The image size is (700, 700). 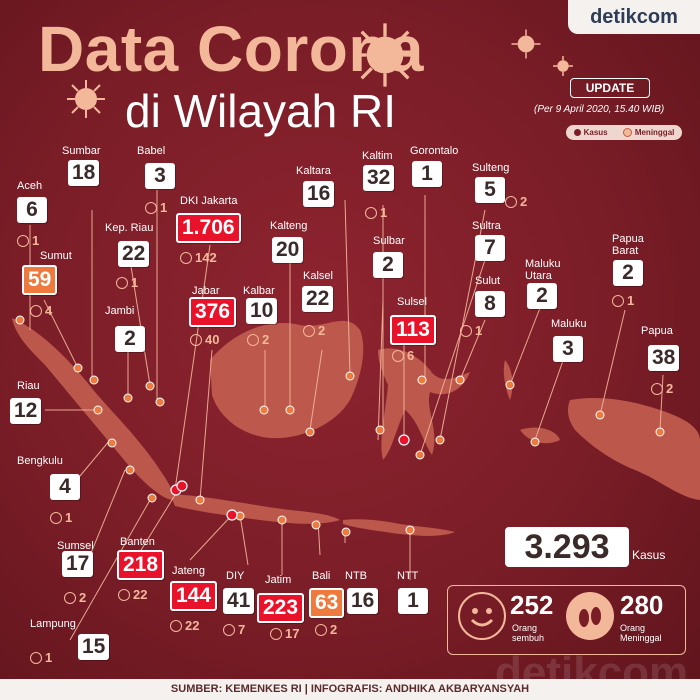 I want to click on province-name-sultra: Sultra, so click(x=486, y=226).